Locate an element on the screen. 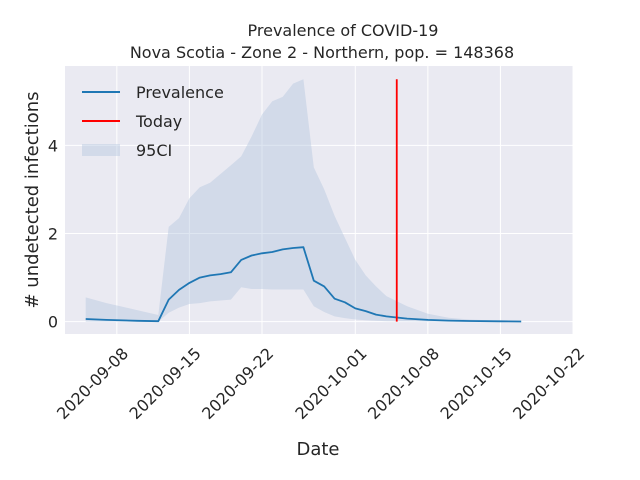 The height and width of the screenshot is (480, 640). x-tick-label: 2020-09-15 is located at coordinates (165, 383).